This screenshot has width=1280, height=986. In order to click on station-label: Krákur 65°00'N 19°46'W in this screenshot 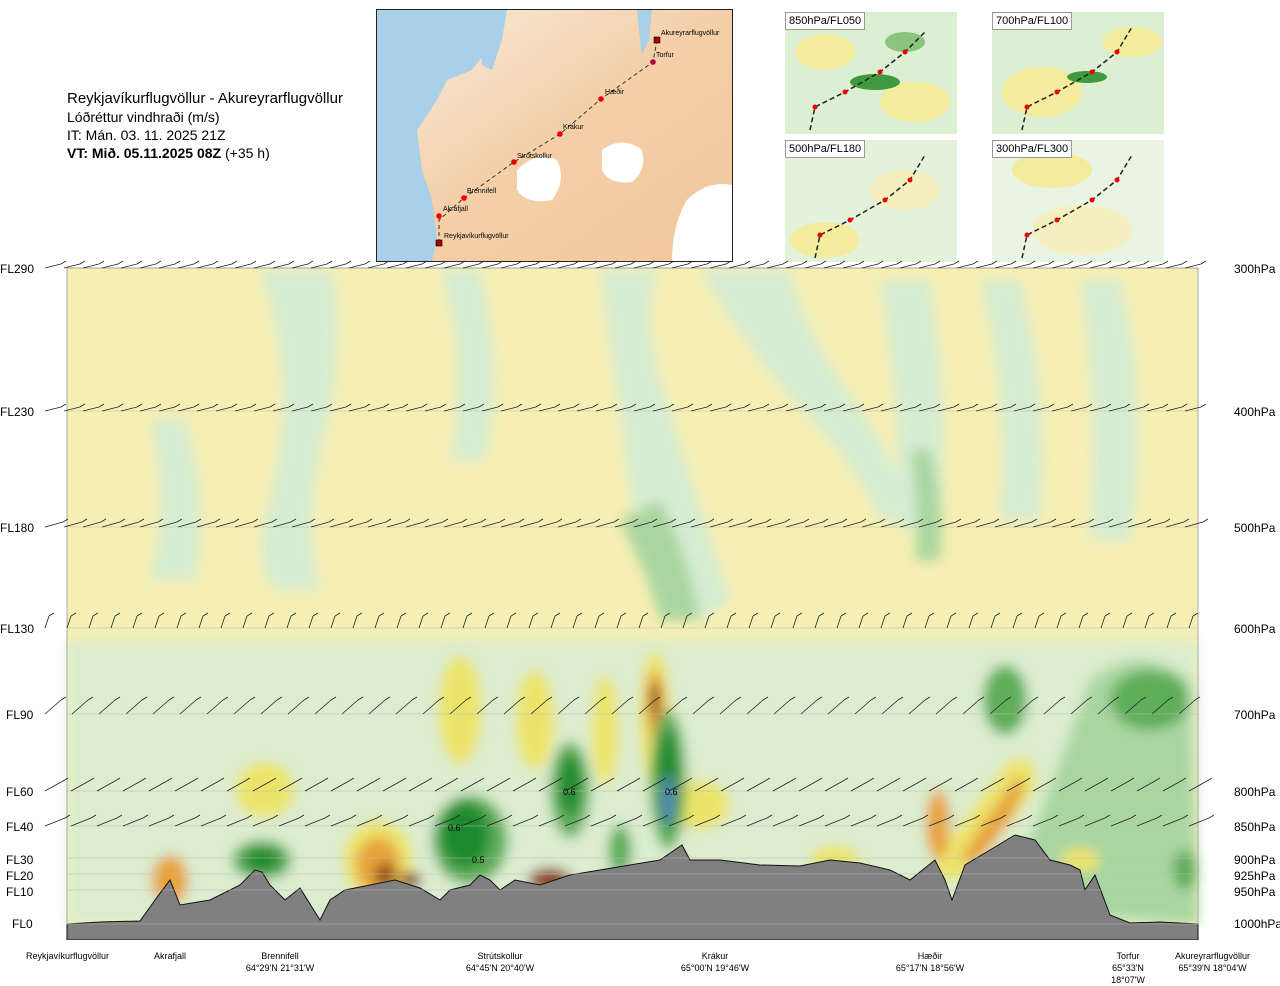, I will do `click(715, 962)`.